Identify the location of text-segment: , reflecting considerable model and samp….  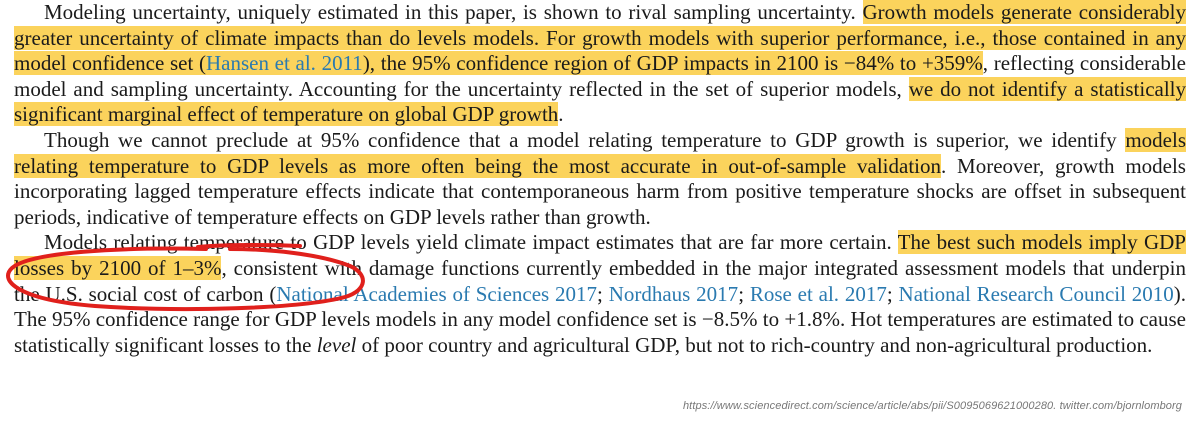
(600, 76).